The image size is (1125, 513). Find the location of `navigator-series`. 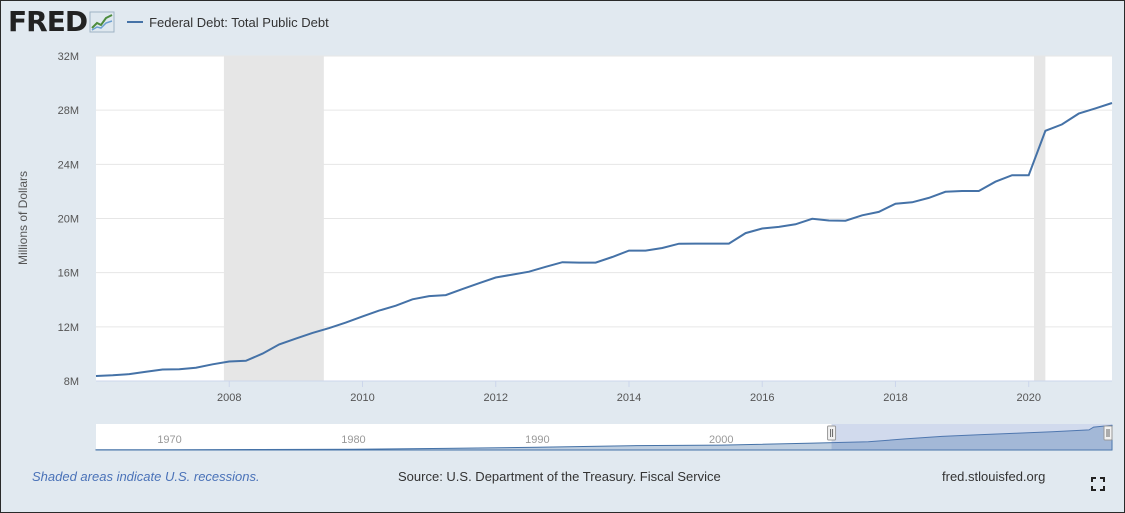

navigator-series is located at coordinates (604, 437).